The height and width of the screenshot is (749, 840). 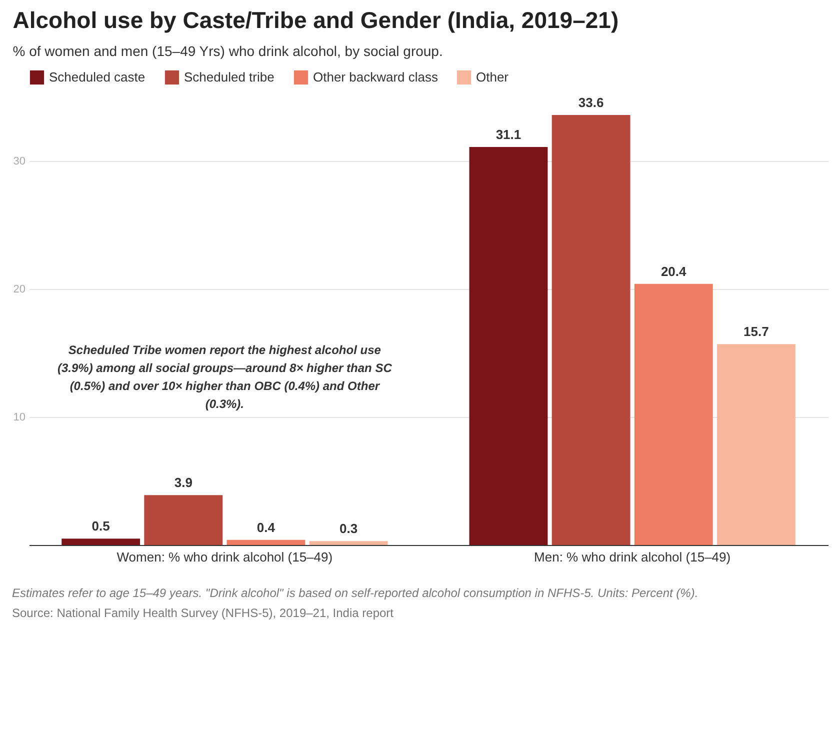 What do you see at coordinates (348, 528) in the screenshot?
I see `data-label: 0.3` at bounding box center [348, 528].